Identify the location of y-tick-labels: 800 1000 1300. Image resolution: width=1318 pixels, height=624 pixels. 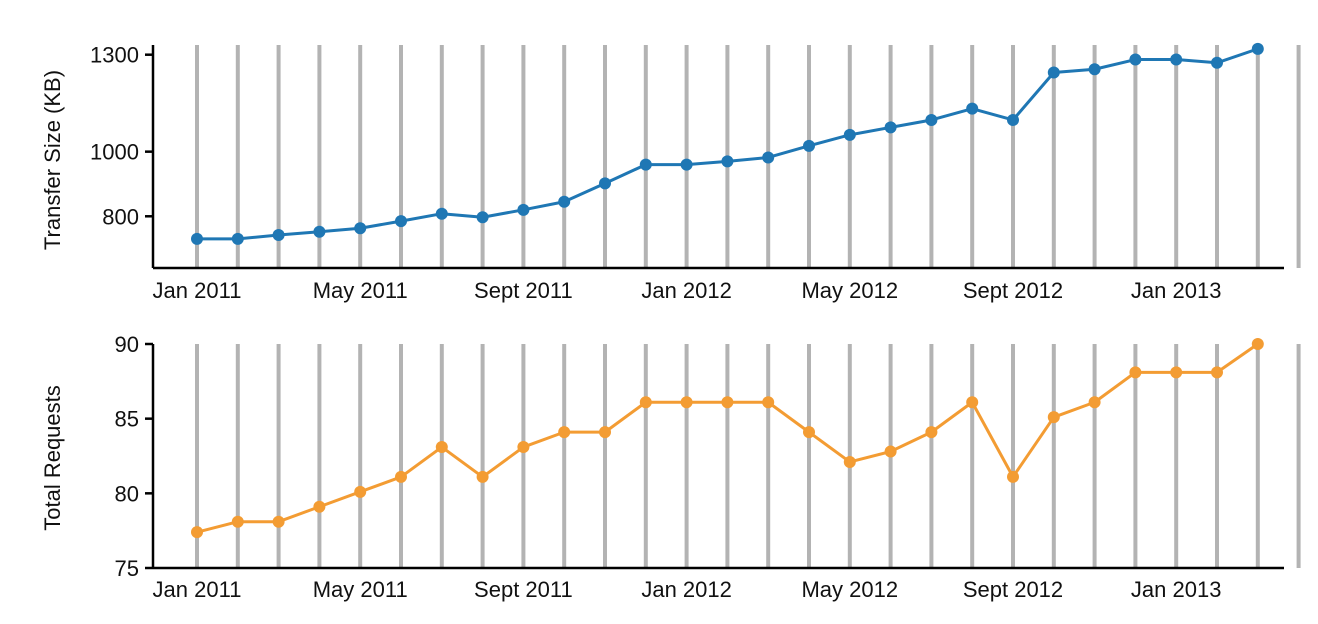
(114, 136).